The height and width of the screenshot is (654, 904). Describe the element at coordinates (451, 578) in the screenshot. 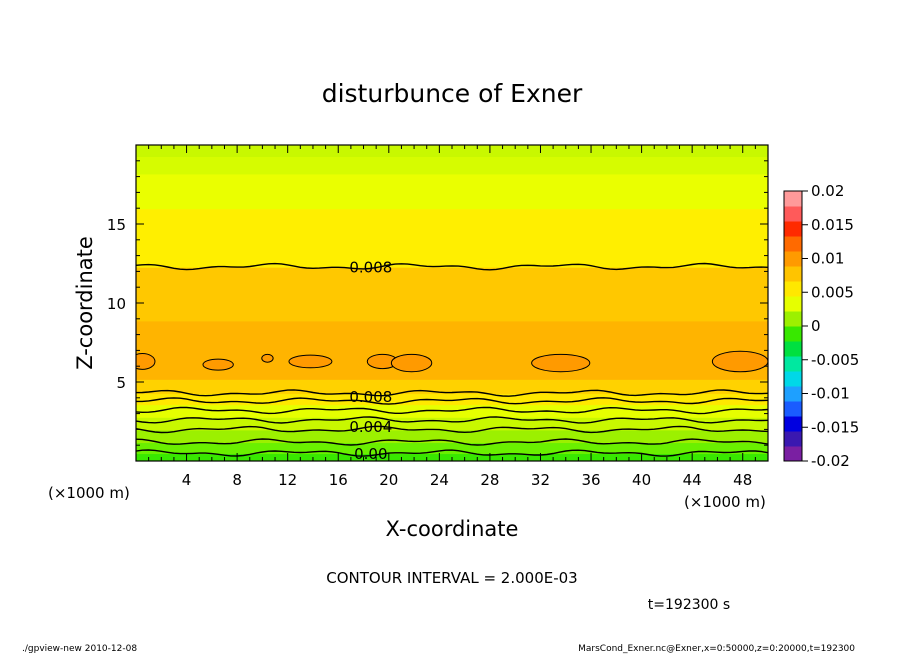

I see `contour-interval: CONTOUR INTERVAL = 2.000E-03` at that location.